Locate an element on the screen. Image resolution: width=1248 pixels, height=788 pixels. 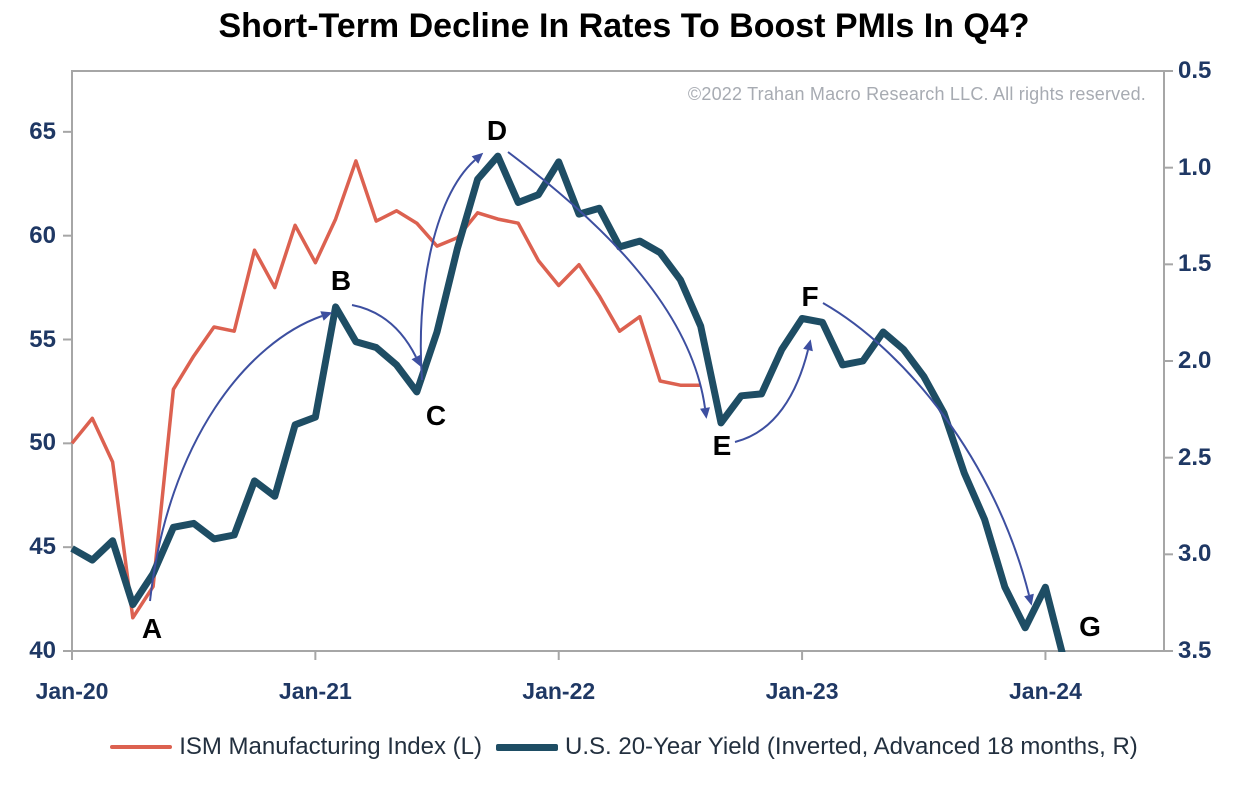
annotation-arrow-E-F is located at coordinates (771, 396).